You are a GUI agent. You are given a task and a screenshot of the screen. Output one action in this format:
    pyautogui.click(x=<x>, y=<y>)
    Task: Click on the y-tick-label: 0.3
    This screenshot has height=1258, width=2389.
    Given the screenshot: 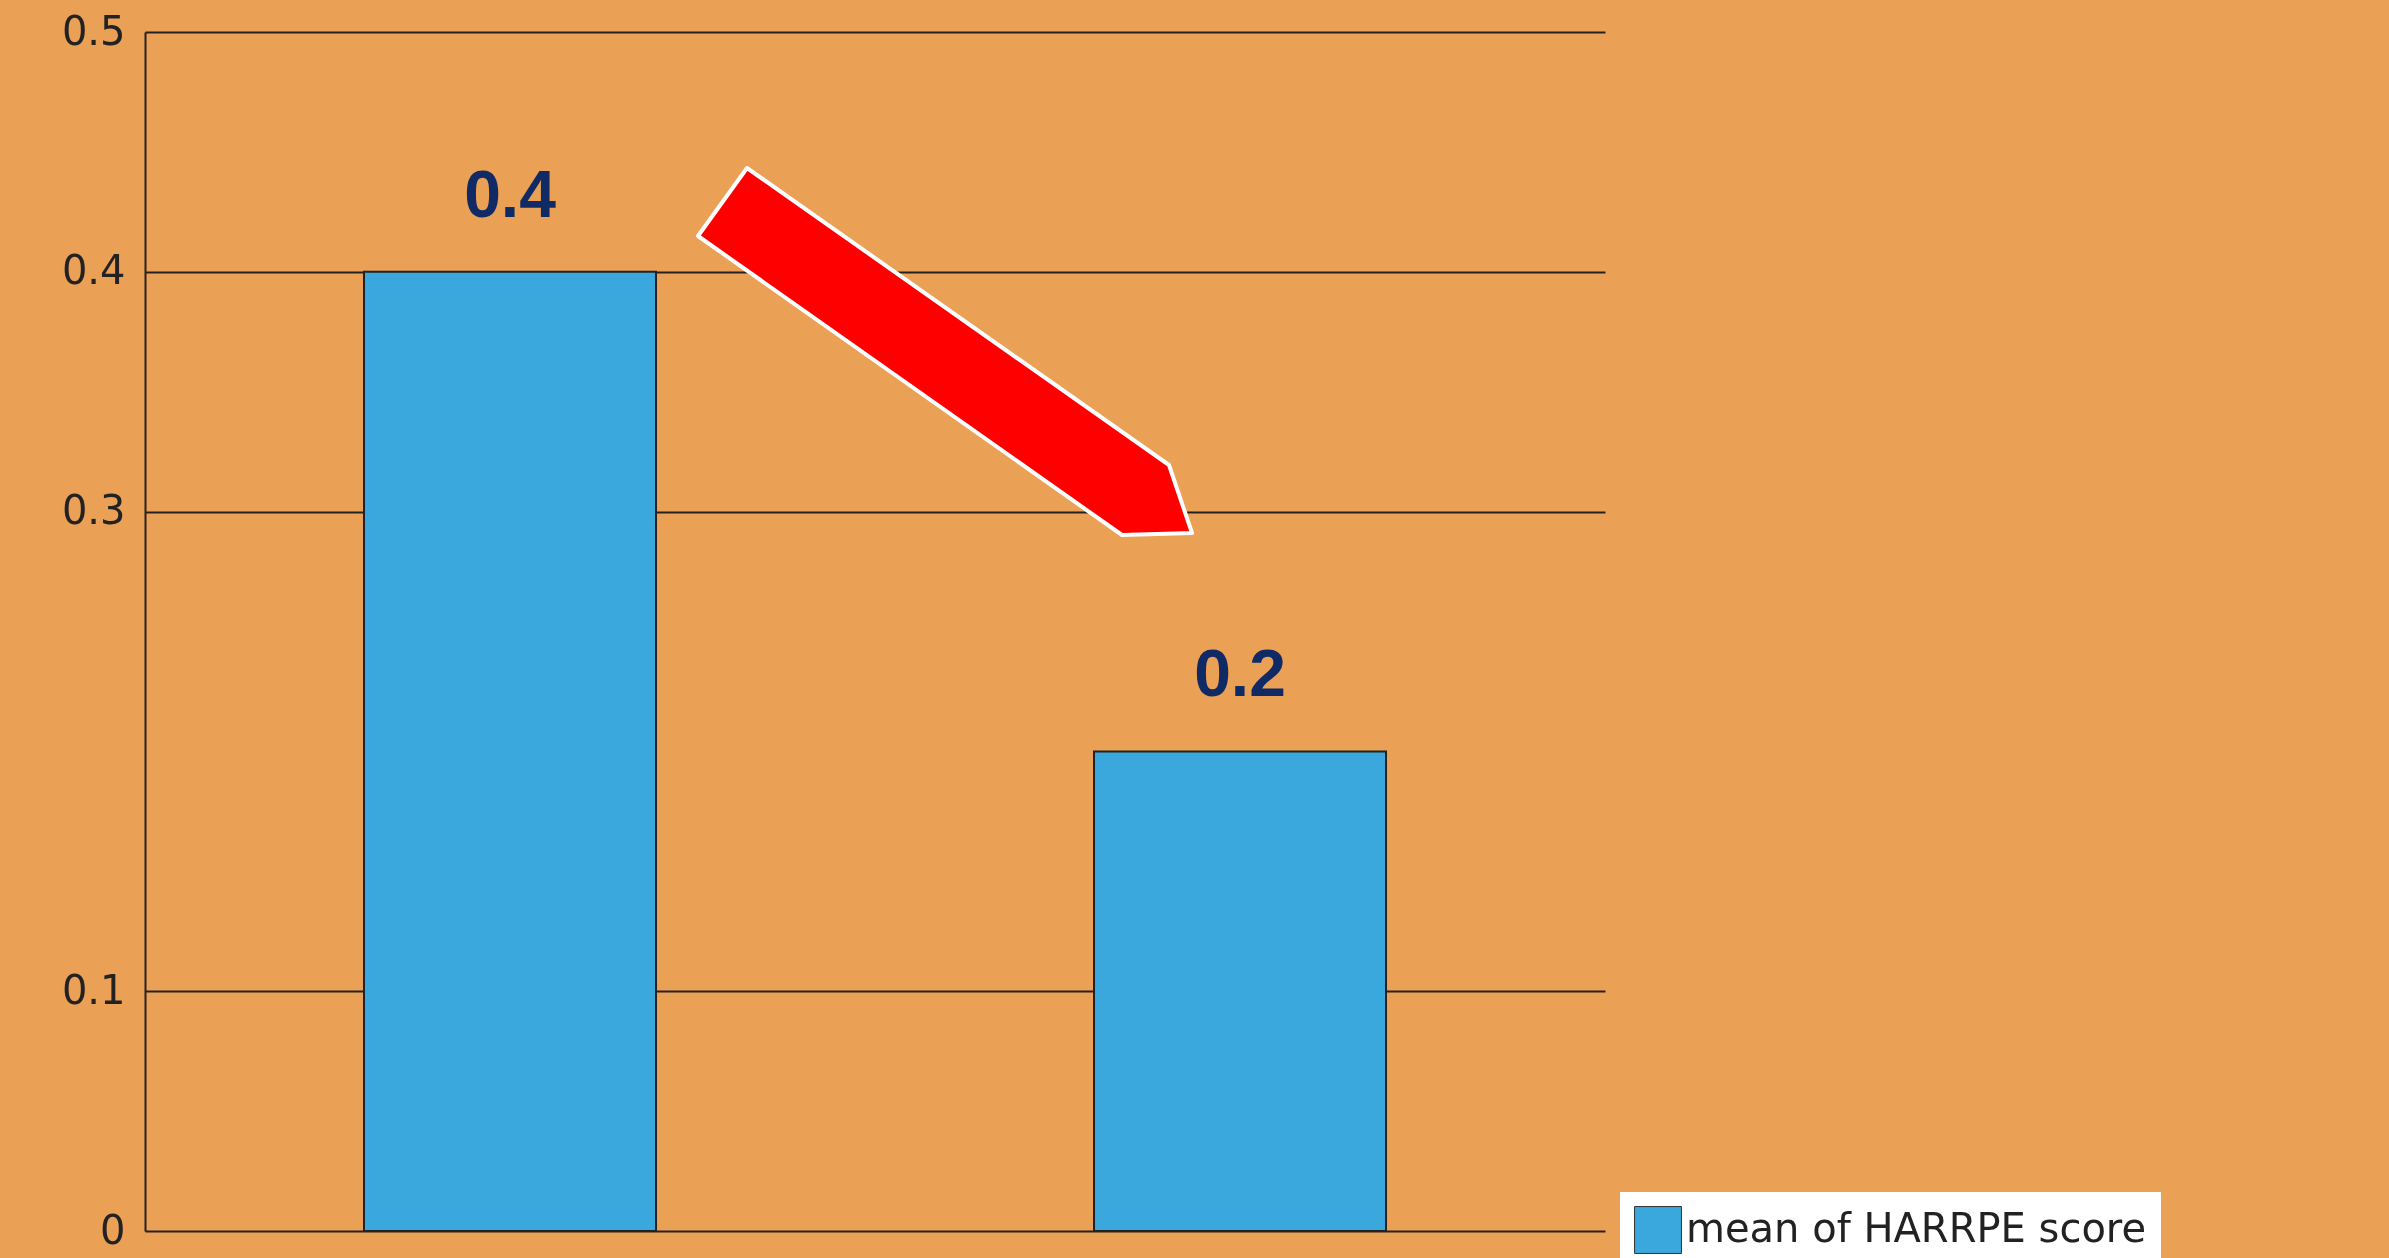 What is the action you would take?
    pyautogui.click(x=93, y=510)
    